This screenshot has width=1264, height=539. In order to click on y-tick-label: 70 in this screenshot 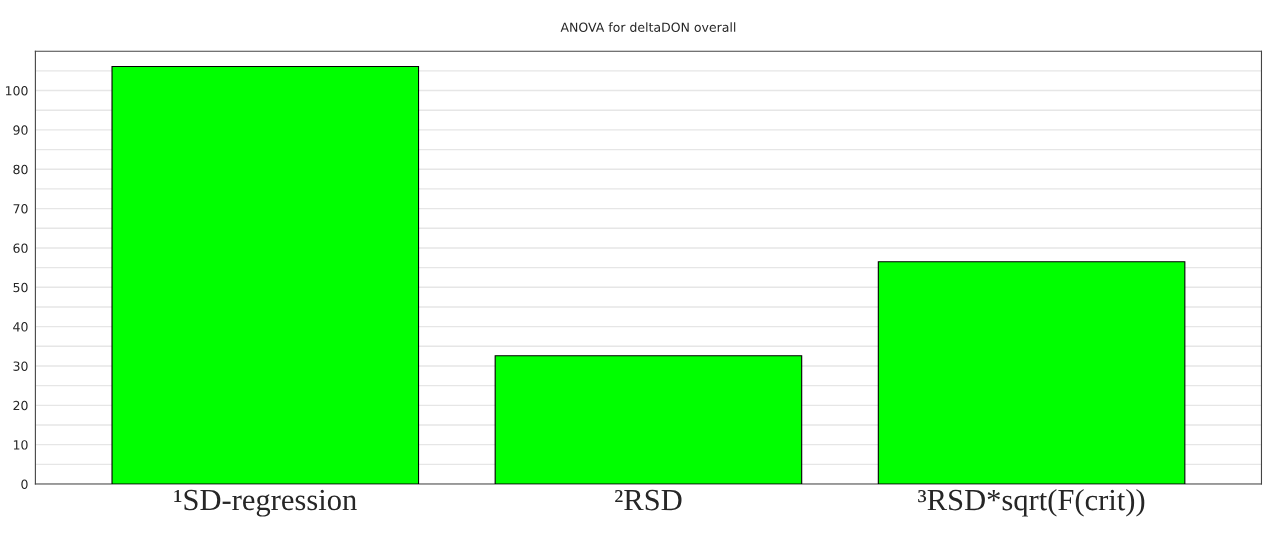, I will do `click(20, 209)`.